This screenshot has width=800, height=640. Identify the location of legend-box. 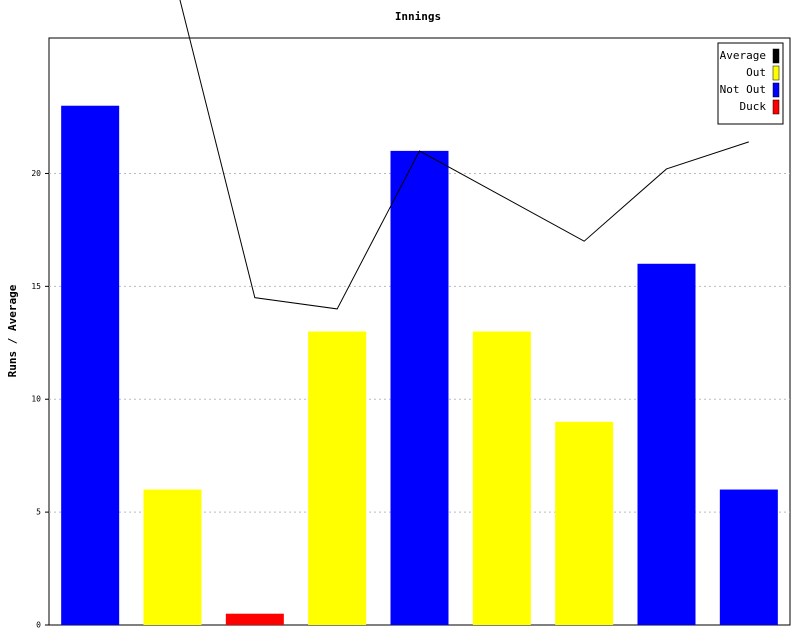
(750, 83).